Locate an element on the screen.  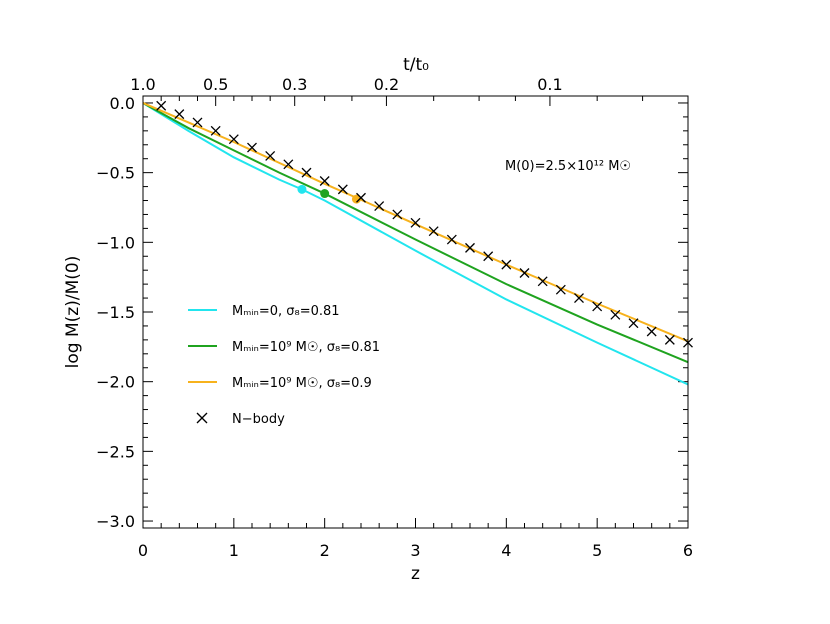
y-tick-label: −3.0 is located at coordinates (115, 521).